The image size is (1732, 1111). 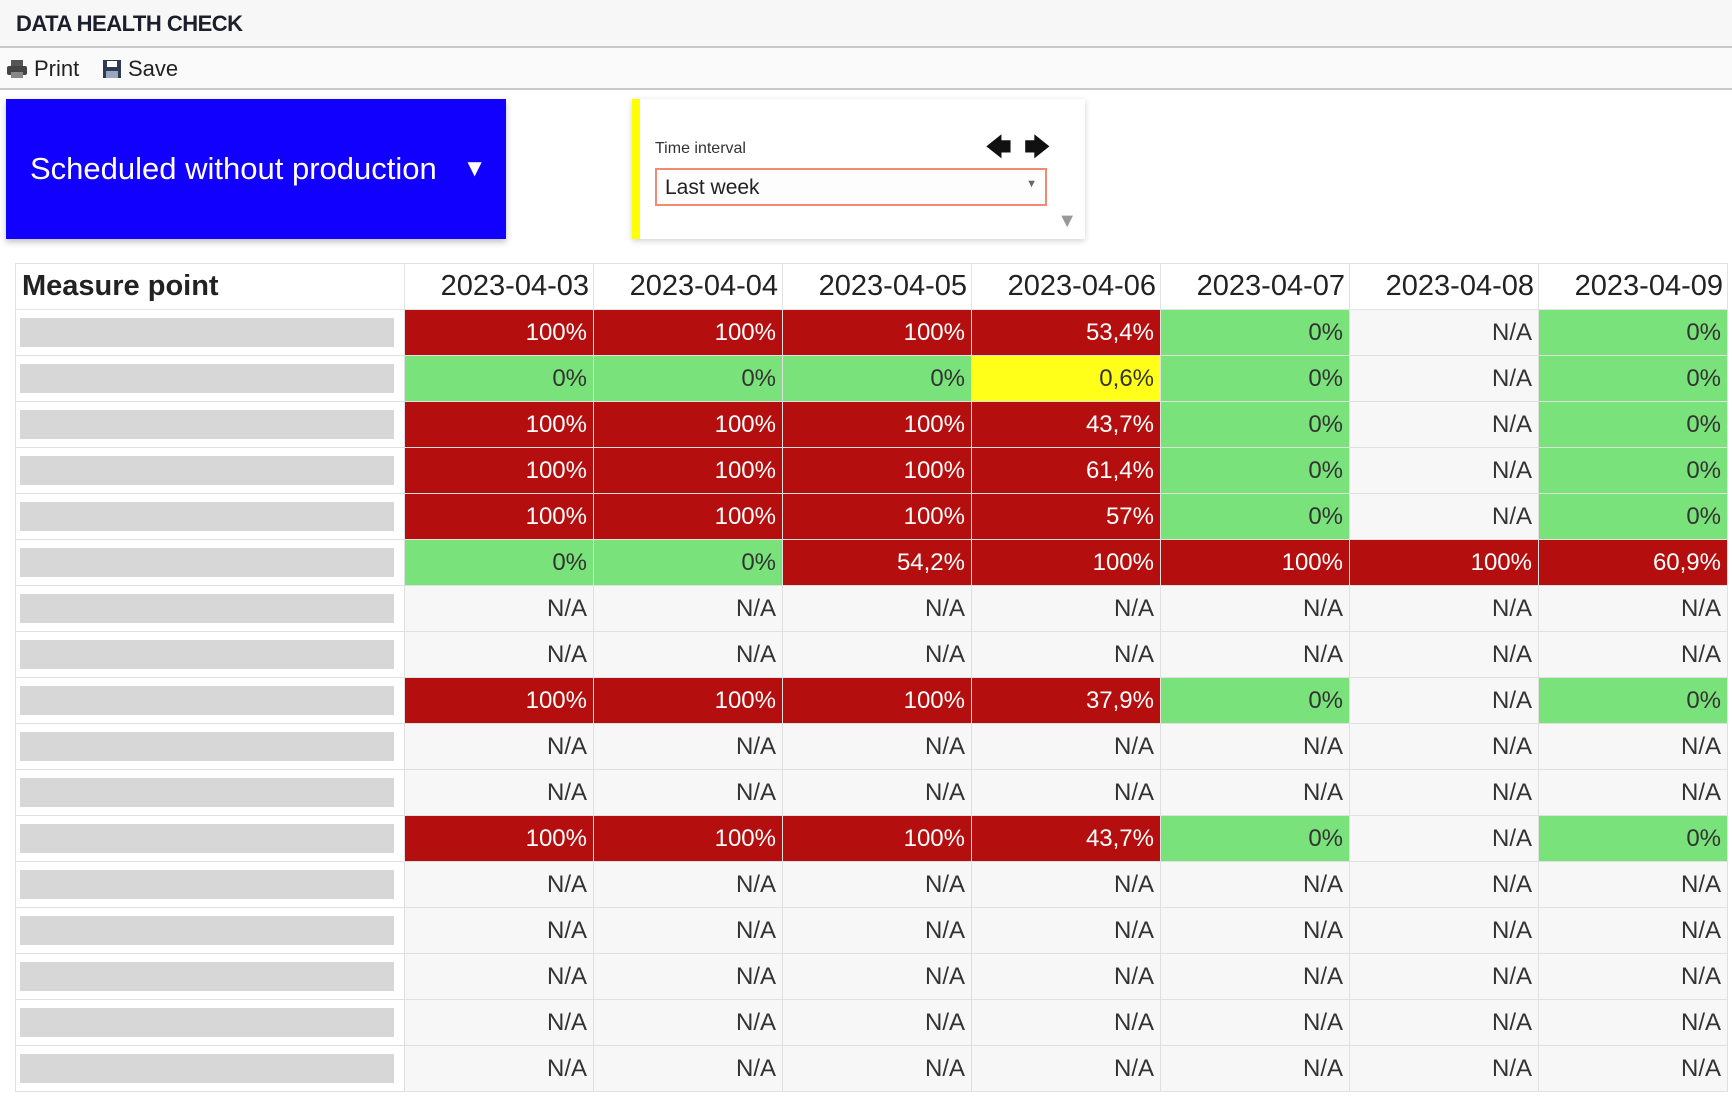 I want to click on time-interval-value: Last week, so click(x=712, y=187).